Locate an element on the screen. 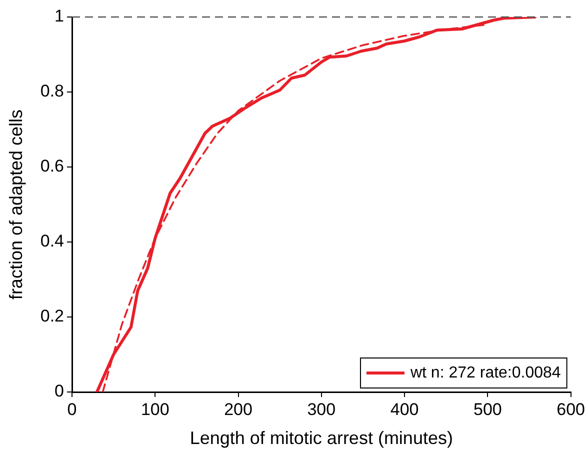 The width and height of the screenshot is (588, 450). y-tick-label: 0 is located at coordinates (59, 391).